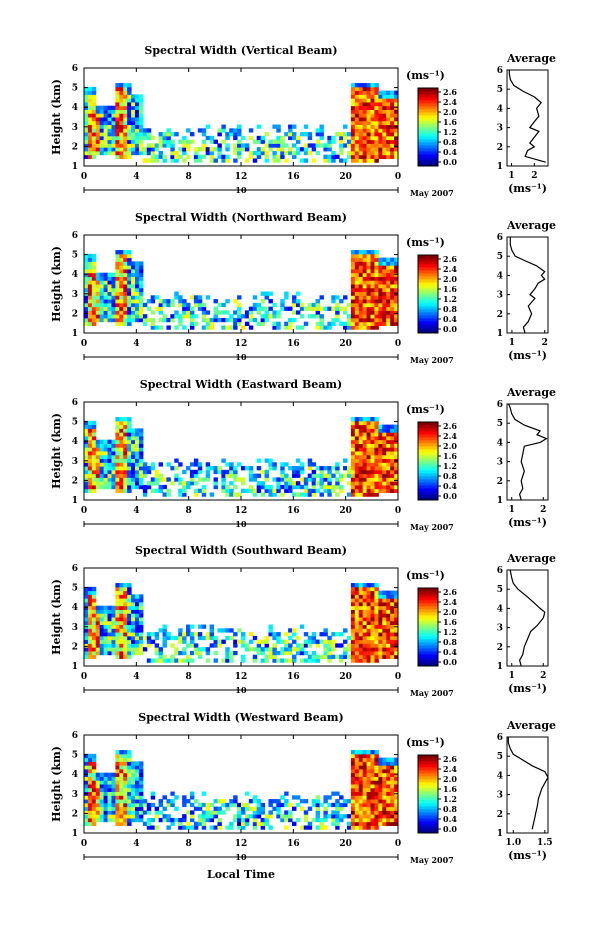  I want to click on x-tick-label: 4, so click(136, 344).